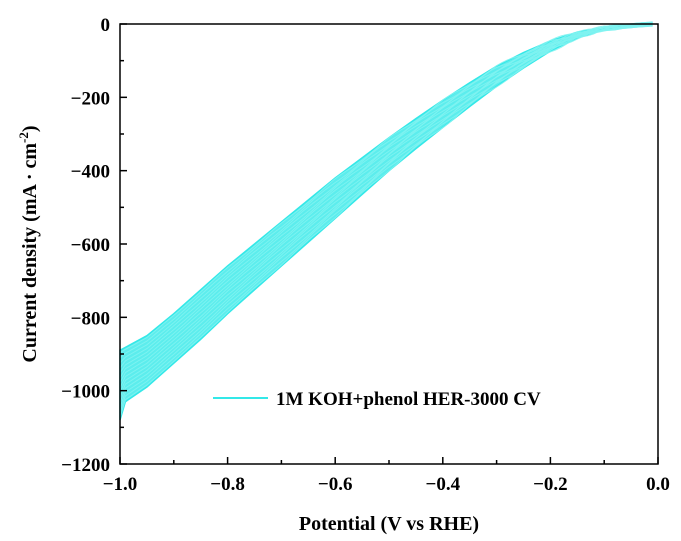  I want to click on legend-label: 1M KOH+phenol HER-3000 CV, so click(408, 399).